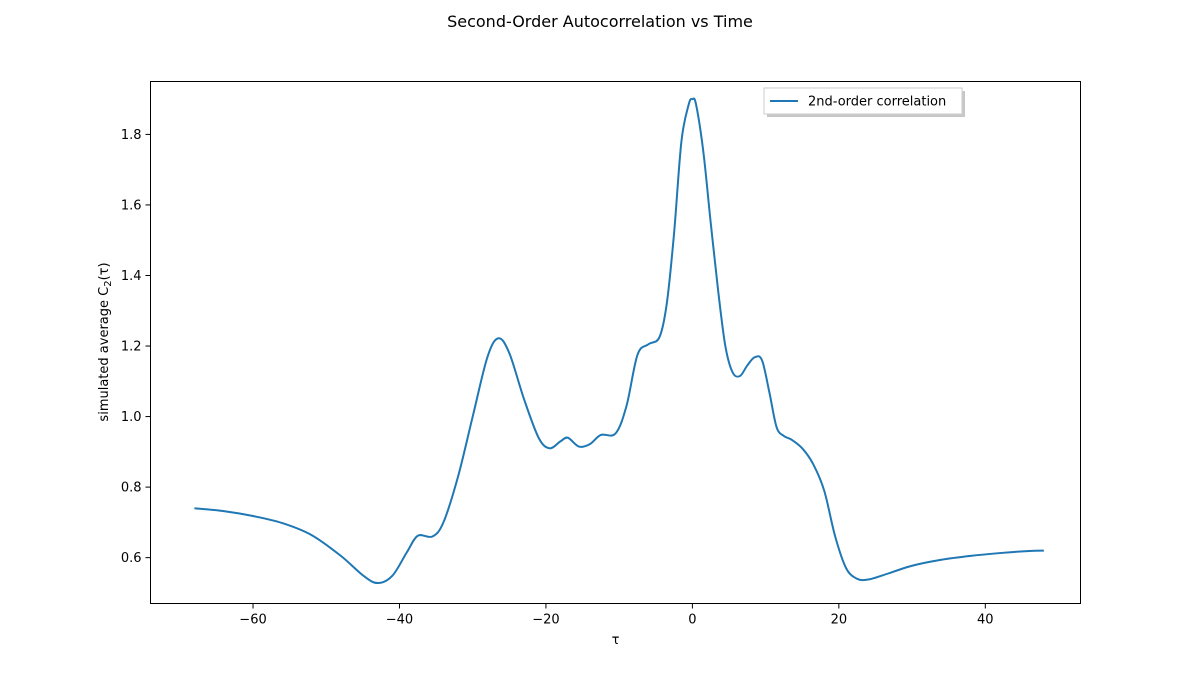  What do you see at coordinates (839, 620) in the screenshot?
I see `x-tick-label: 20` at bounding box center [839, 620].